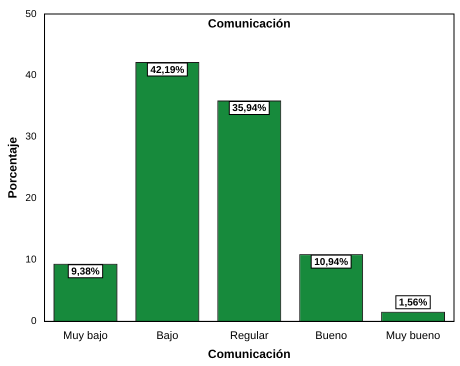  What do you see at coordinates (13, 167) in the screenshot?
I see `y-axis-title: Porcentaje` at bounding box center [13, 167].